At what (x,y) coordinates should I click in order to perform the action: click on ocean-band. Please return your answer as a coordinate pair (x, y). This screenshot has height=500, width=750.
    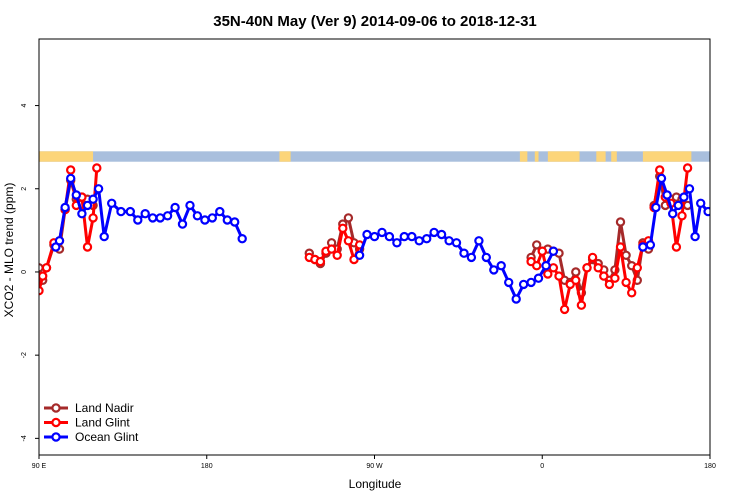
    Looking at the image, I should click on (374, 156).